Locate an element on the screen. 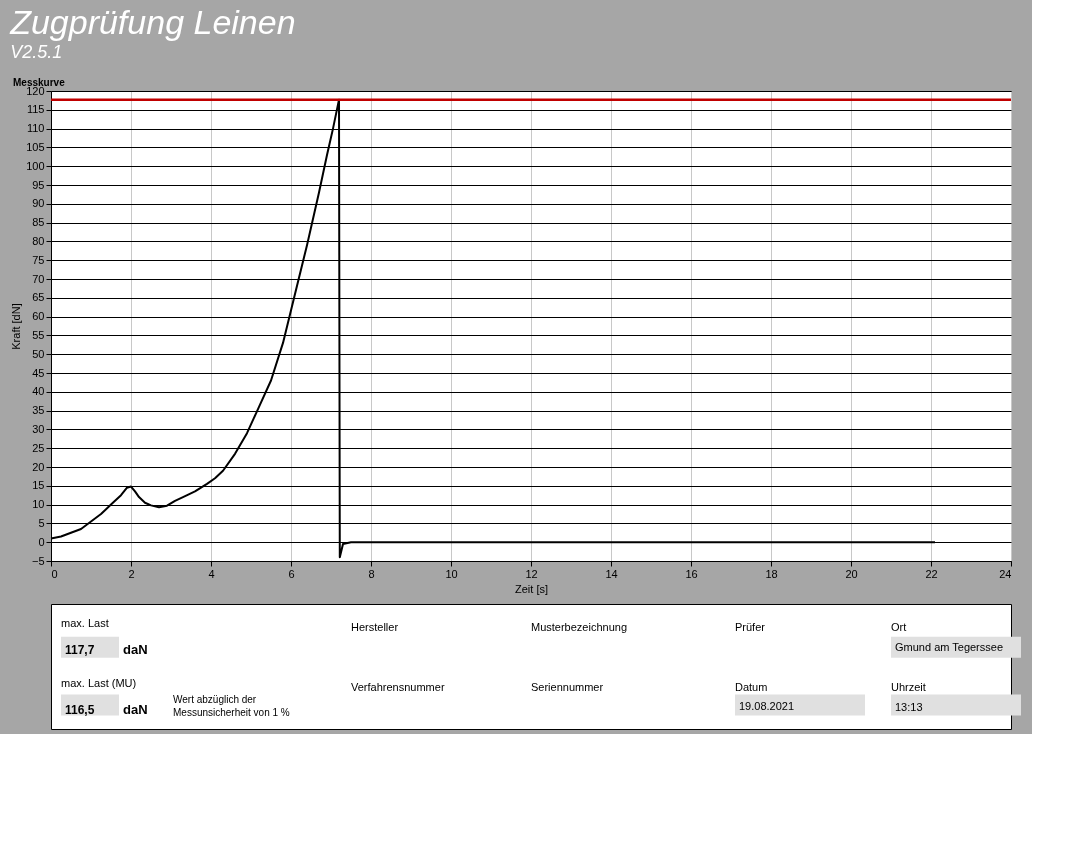 The image size is (1083, 856). text: Wert abzüglich der Messunsicherheit von 1 % is located at coordinates (231, 706).